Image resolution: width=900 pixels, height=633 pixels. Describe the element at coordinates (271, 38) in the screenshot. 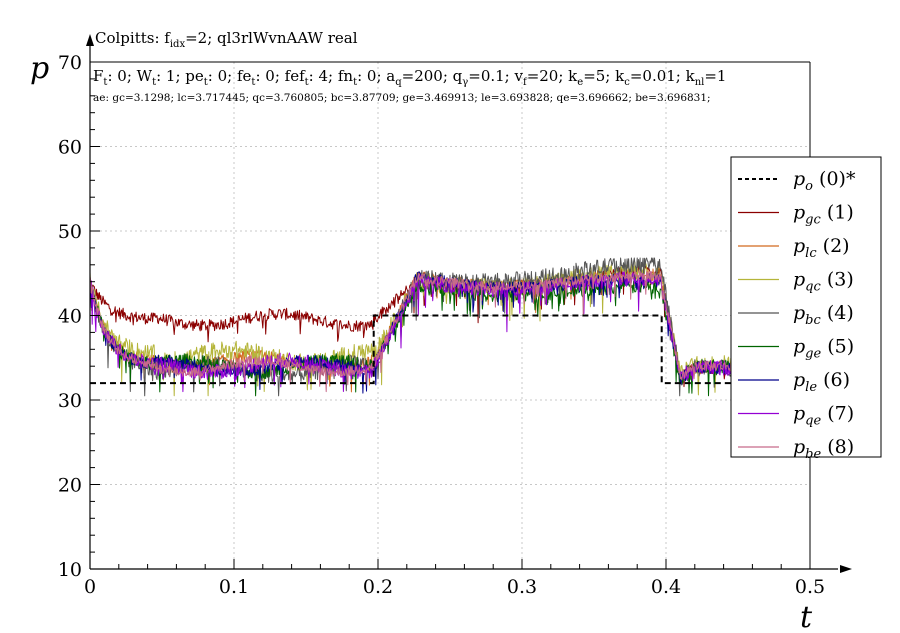

I see `chart-title-post: =2; ql3rlWvnAAW real` at that location.